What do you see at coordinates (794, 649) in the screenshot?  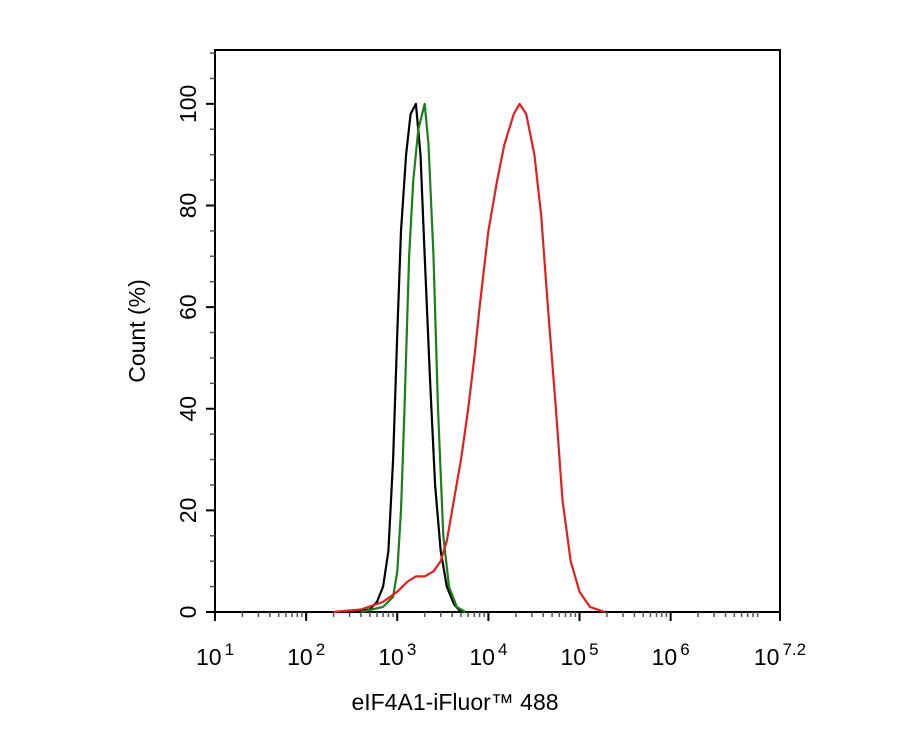 I see `x-tick-exponent: 7.2` at bounding box center [794, 649].